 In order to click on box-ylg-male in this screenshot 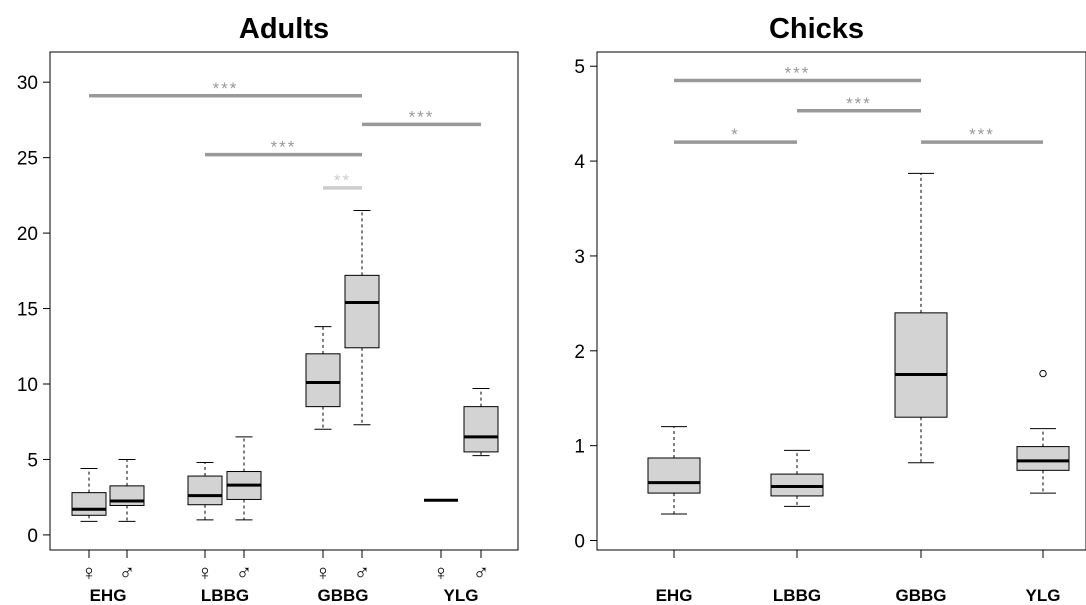, I will do `click(481, 422)`.